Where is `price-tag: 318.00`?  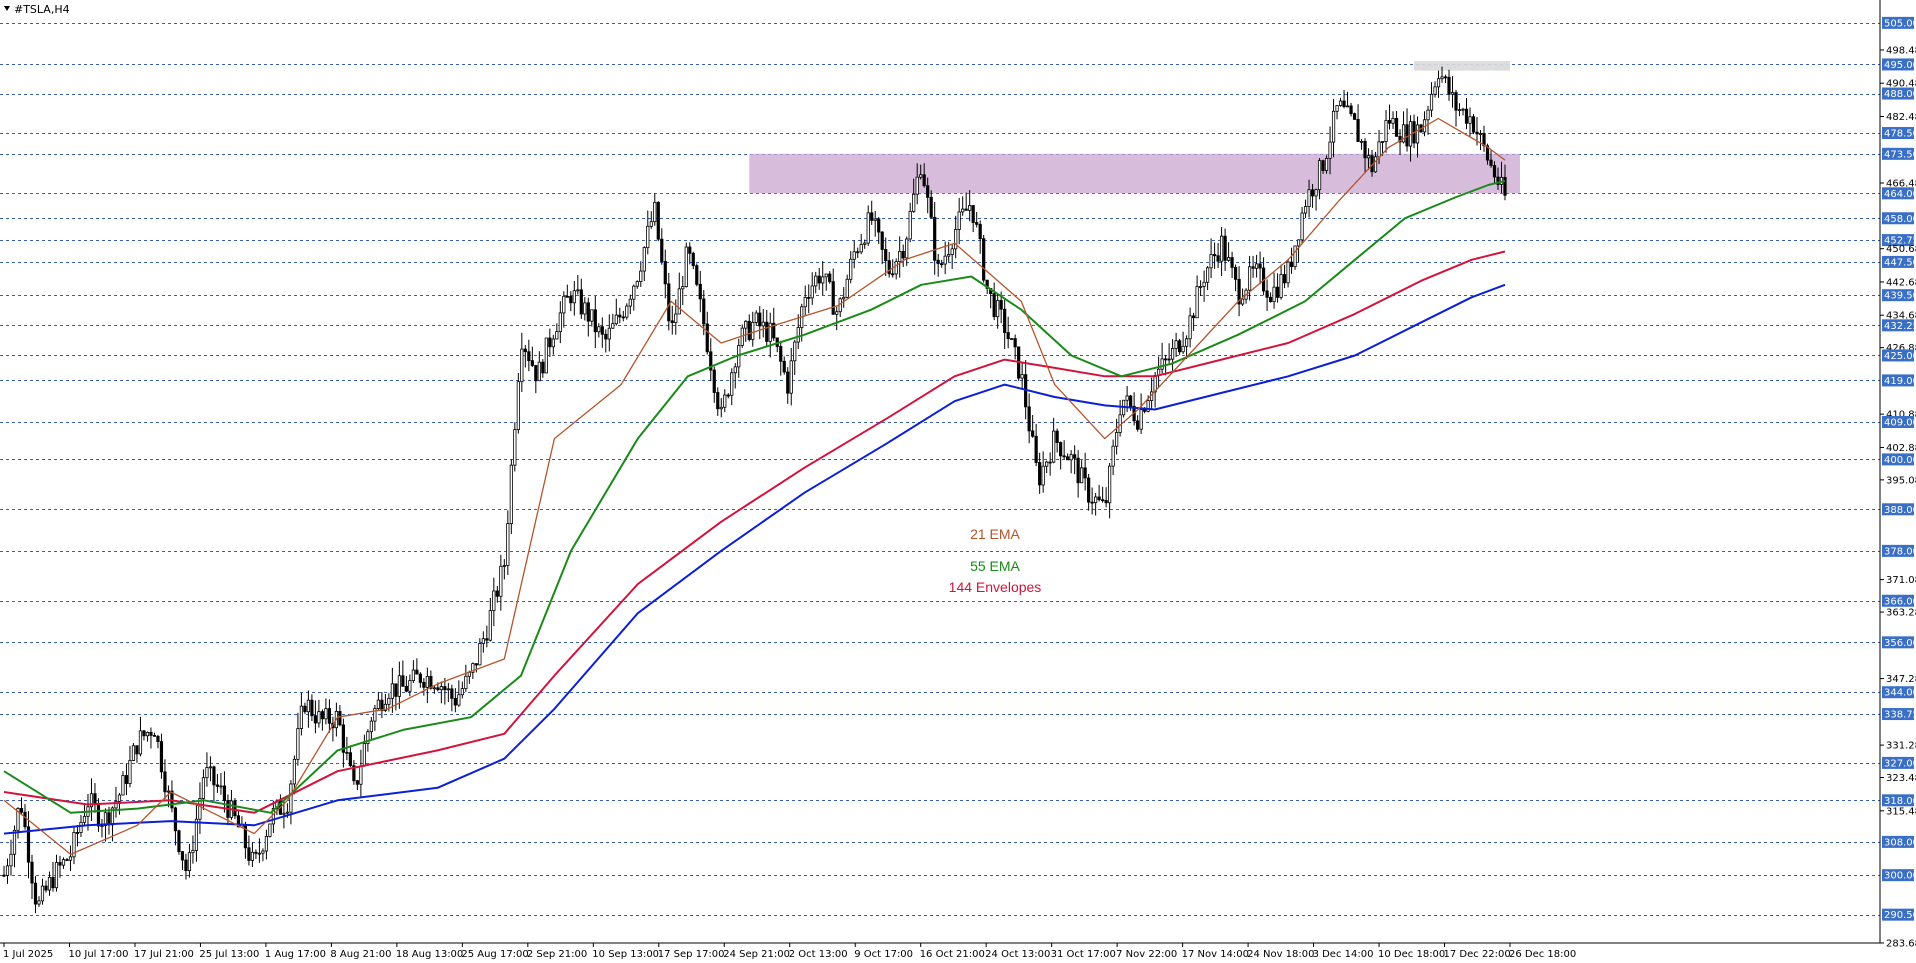 price-tag: 318.00 is located at coordinates (1899, 800).